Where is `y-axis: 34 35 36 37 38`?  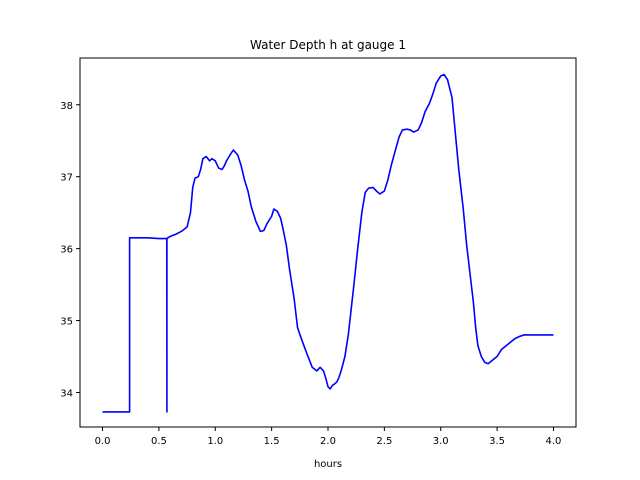
y-axis: 34 35 36 37 38 is located at coordinates (70, 250).